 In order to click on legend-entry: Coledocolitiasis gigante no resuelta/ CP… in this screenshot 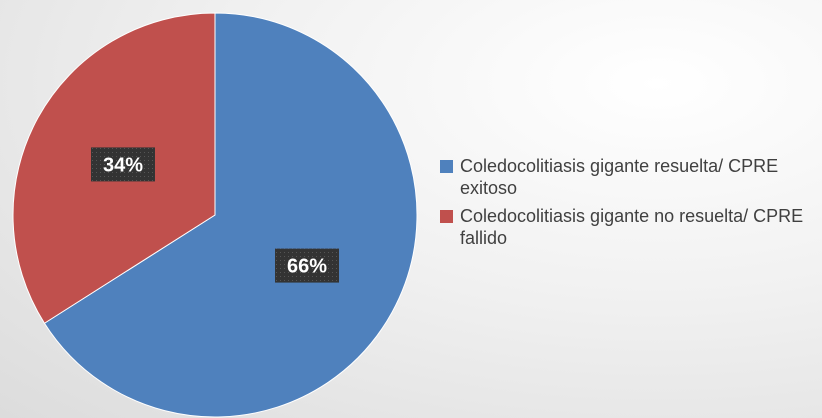, I will do `click(630, 227)`.